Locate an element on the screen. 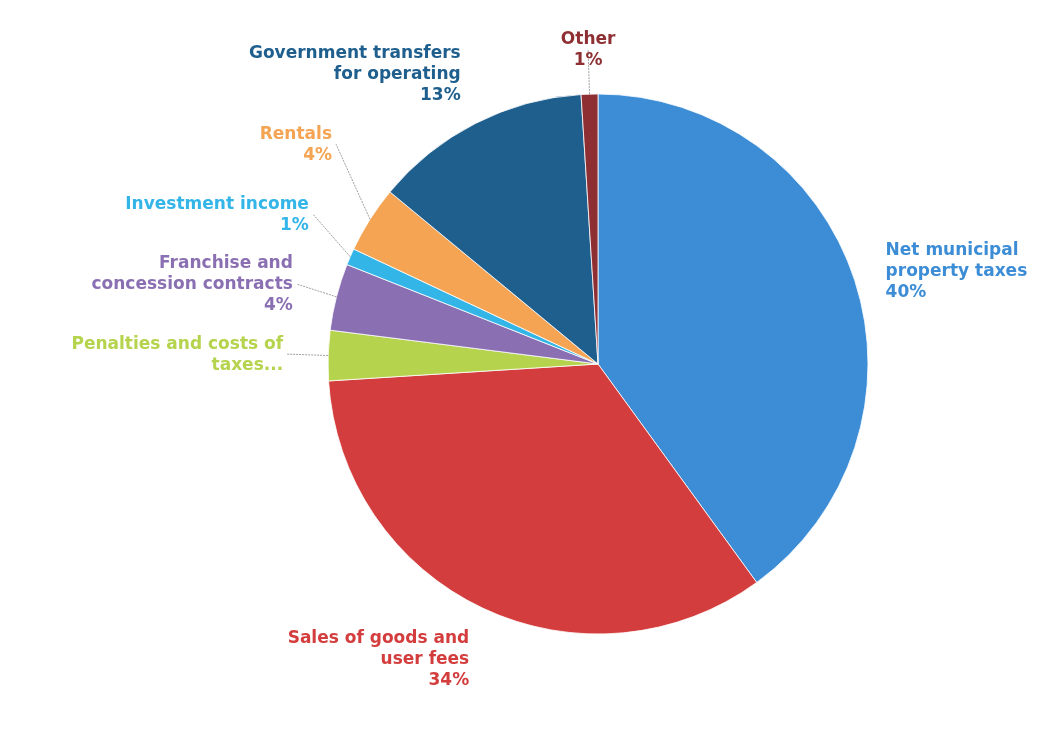  slice-label: Other is located at coordinates (588, 37).